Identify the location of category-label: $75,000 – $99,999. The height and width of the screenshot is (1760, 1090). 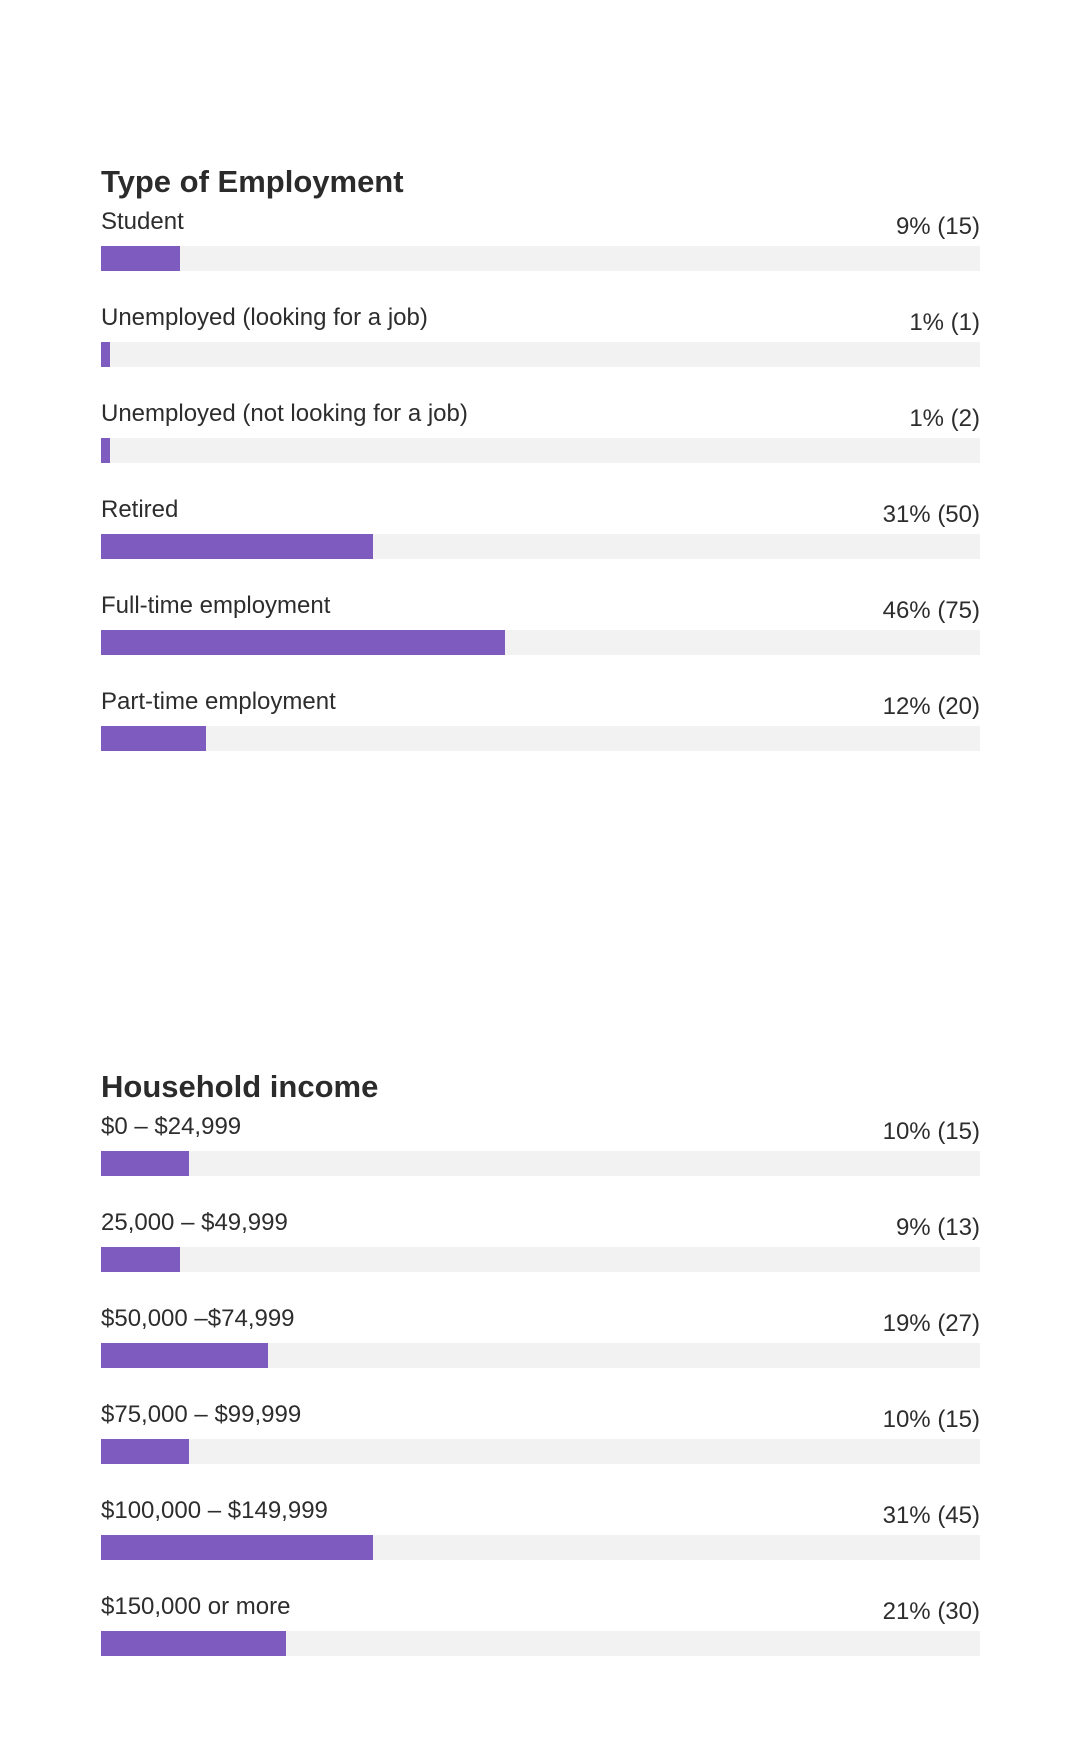
(201, 1414).